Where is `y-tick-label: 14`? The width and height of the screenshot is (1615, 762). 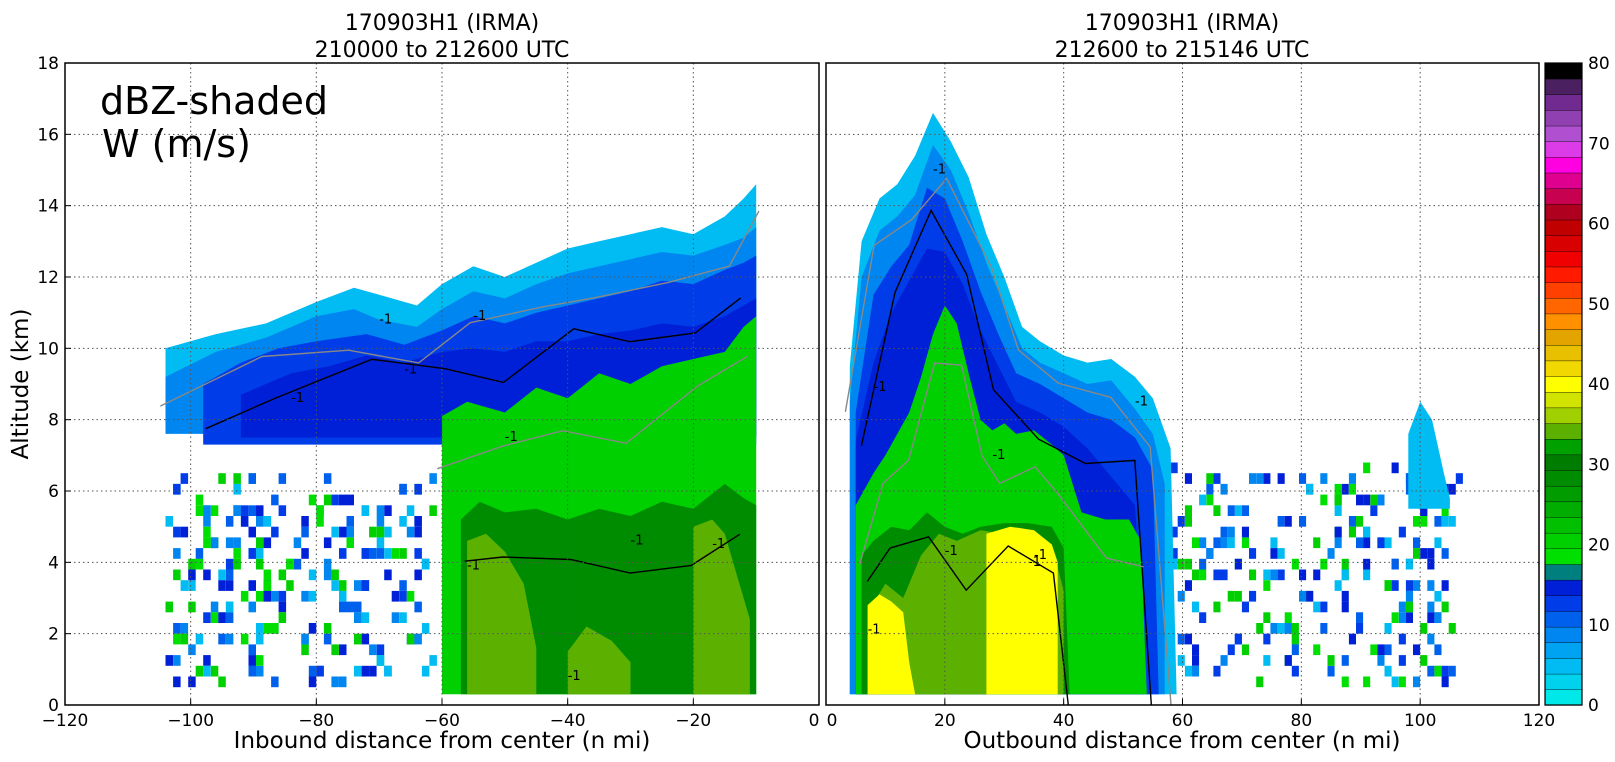
y-tick-label: 14 is located at coordinates (48, 207).